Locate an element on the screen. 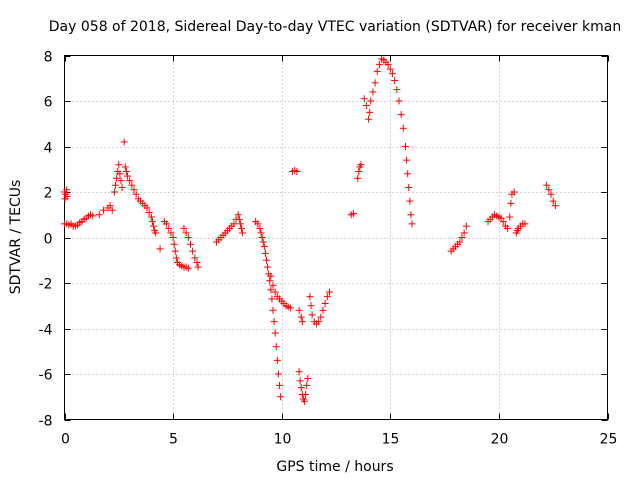 Image resolution: width=640 pixels, height=480 pixels. y-tick-labels: -8 -6 -4 -2 0 2 4 6 8 is located at coordinates (46, 240).